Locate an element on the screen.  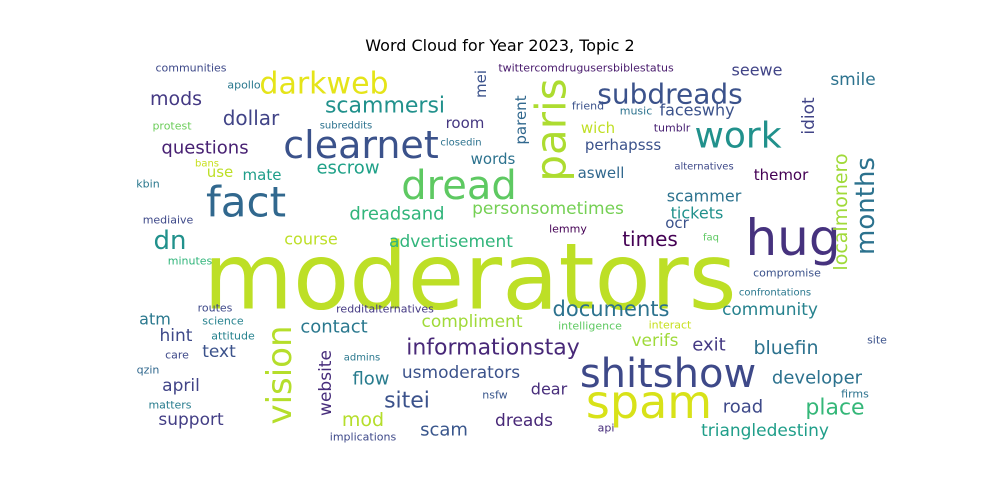
word-questions: questions is located at coordinates (204, 148).